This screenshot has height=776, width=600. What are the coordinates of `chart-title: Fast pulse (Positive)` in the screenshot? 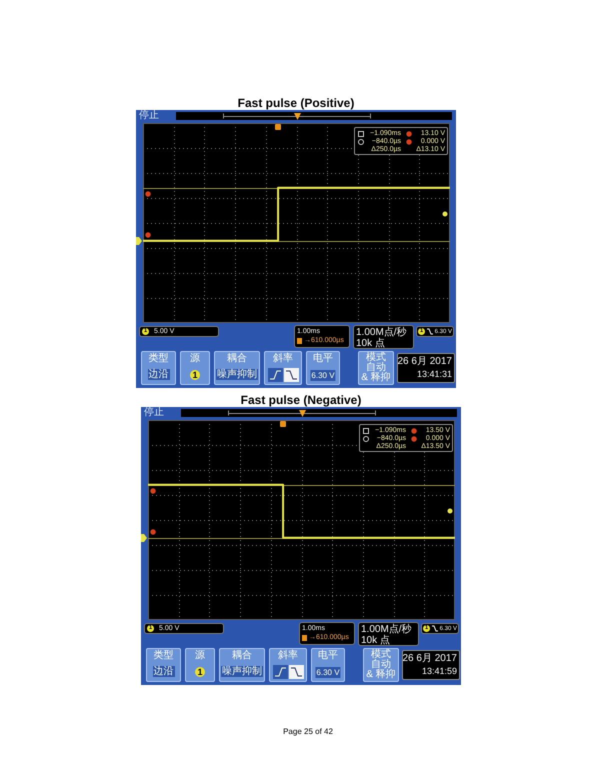 It's located at (296, 103).